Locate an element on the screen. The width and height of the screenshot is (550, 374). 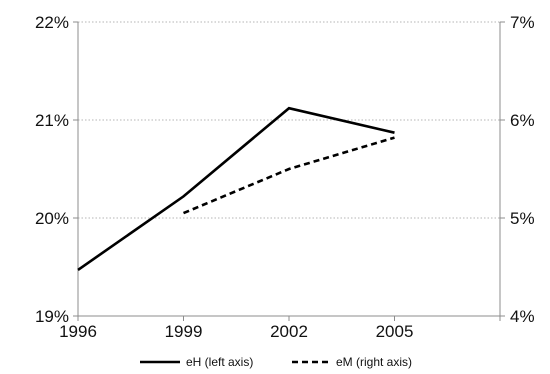
right-tick-label: 5% is located at coordinates (522, 218).